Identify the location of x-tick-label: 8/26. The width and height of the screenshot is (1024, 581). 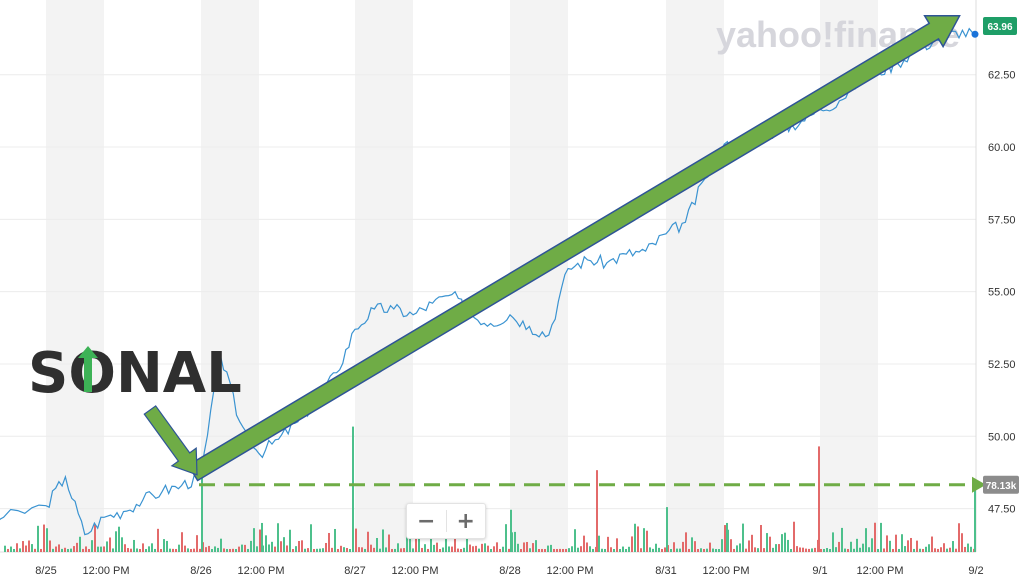
(200, 571).